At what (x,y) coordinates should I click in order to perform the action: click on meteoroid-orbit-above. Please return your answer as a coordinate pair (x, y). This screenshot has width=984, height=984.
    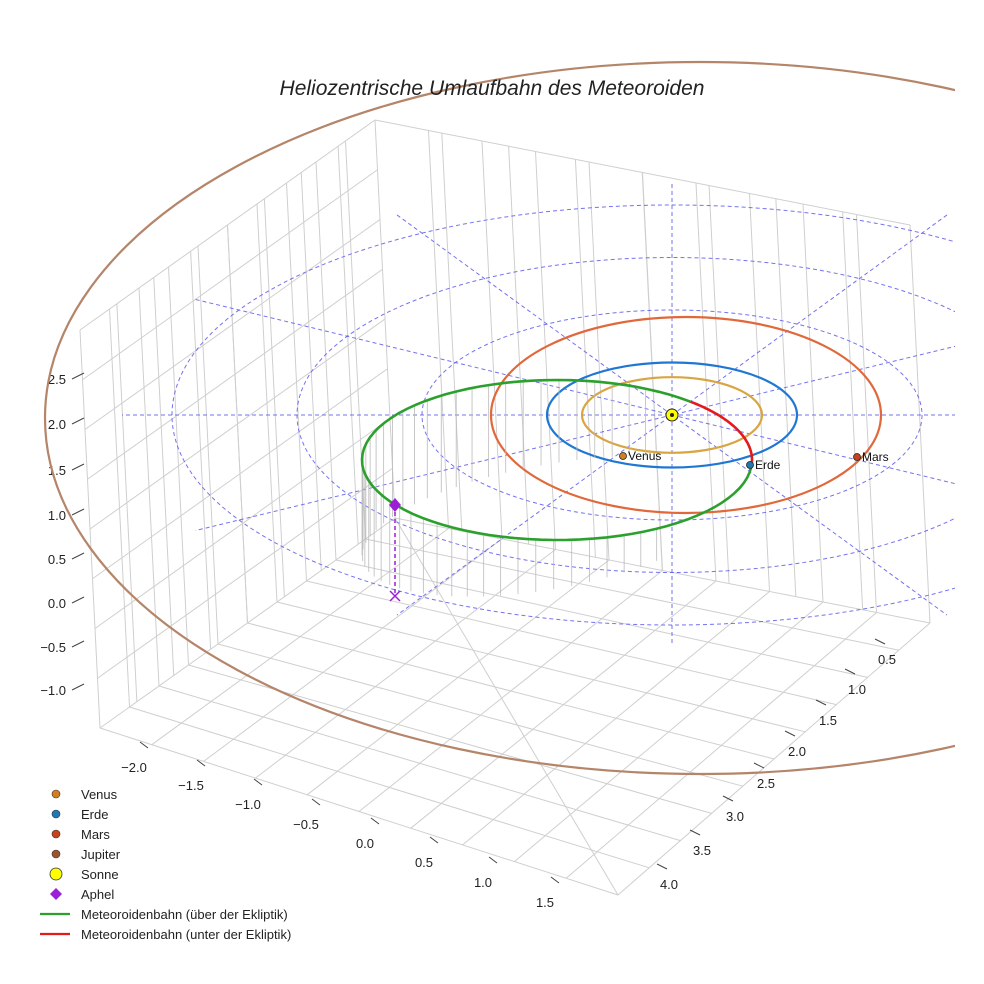
    Looking at the image, I should click on (557, 460).